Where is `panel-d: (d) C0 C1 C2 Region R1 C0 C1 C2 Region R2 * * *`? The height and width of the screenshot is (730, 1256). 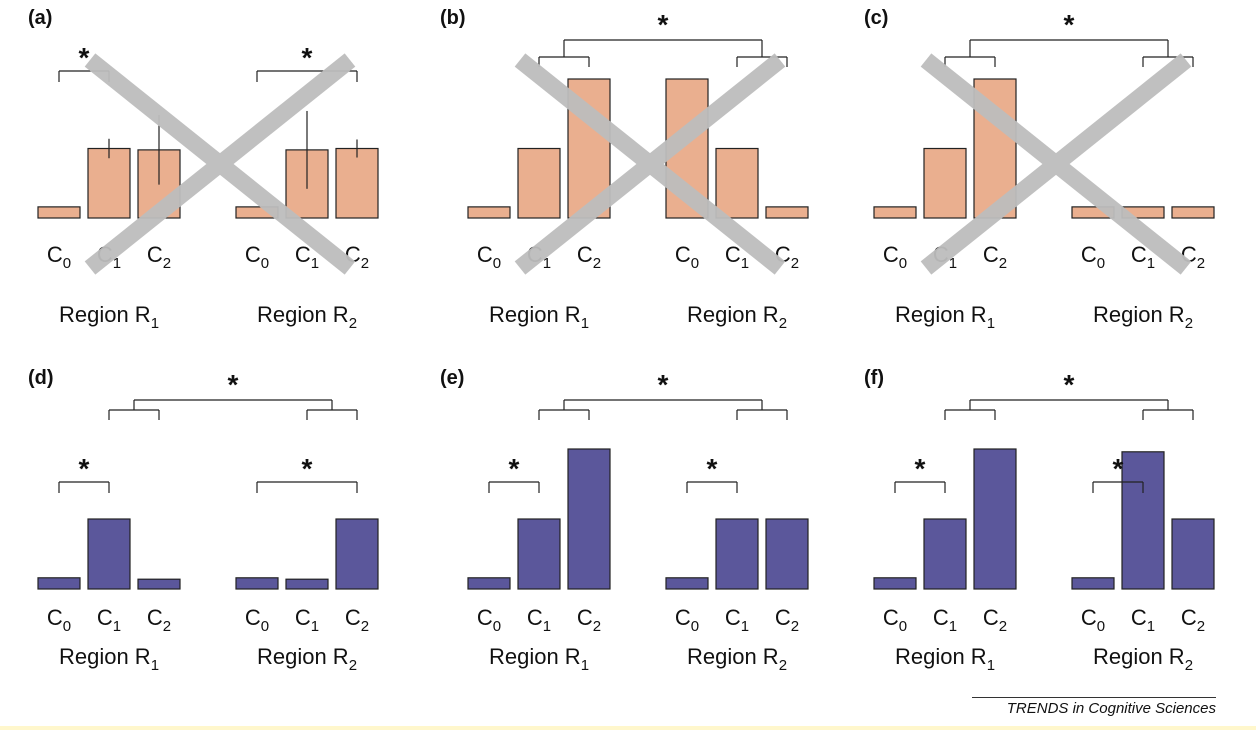 panel-d: (d) C0 C1 C2 Region R1 C0 C1 C2 Region R2 * * * is located at coordinates (203, 520).